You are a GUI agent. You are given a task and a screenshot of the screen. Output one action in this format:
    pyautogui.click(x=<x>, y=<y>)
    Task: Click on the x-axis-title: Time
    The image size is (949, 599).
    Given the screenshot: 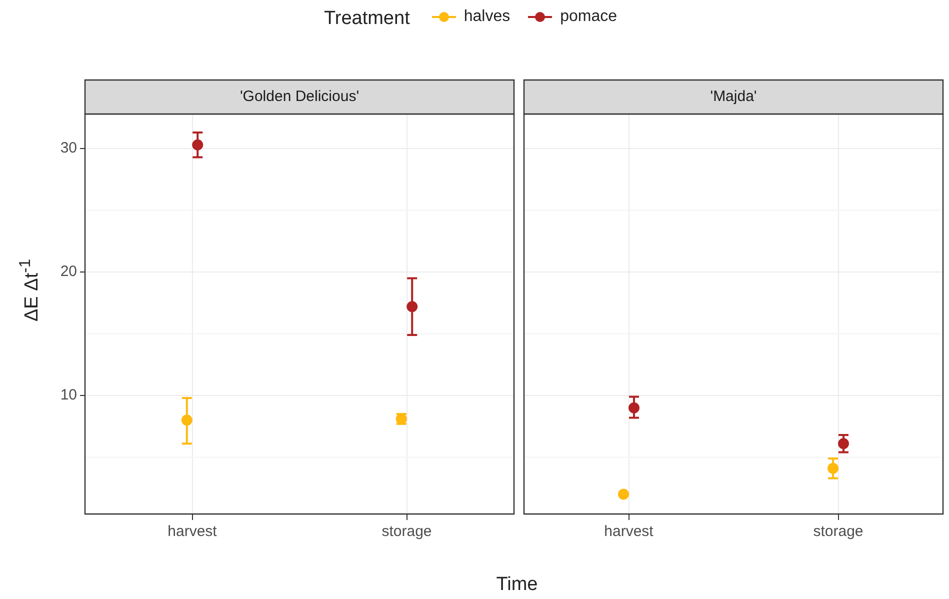 What is the action you would take?
    pyautogui.click(x=517, y=585)
    